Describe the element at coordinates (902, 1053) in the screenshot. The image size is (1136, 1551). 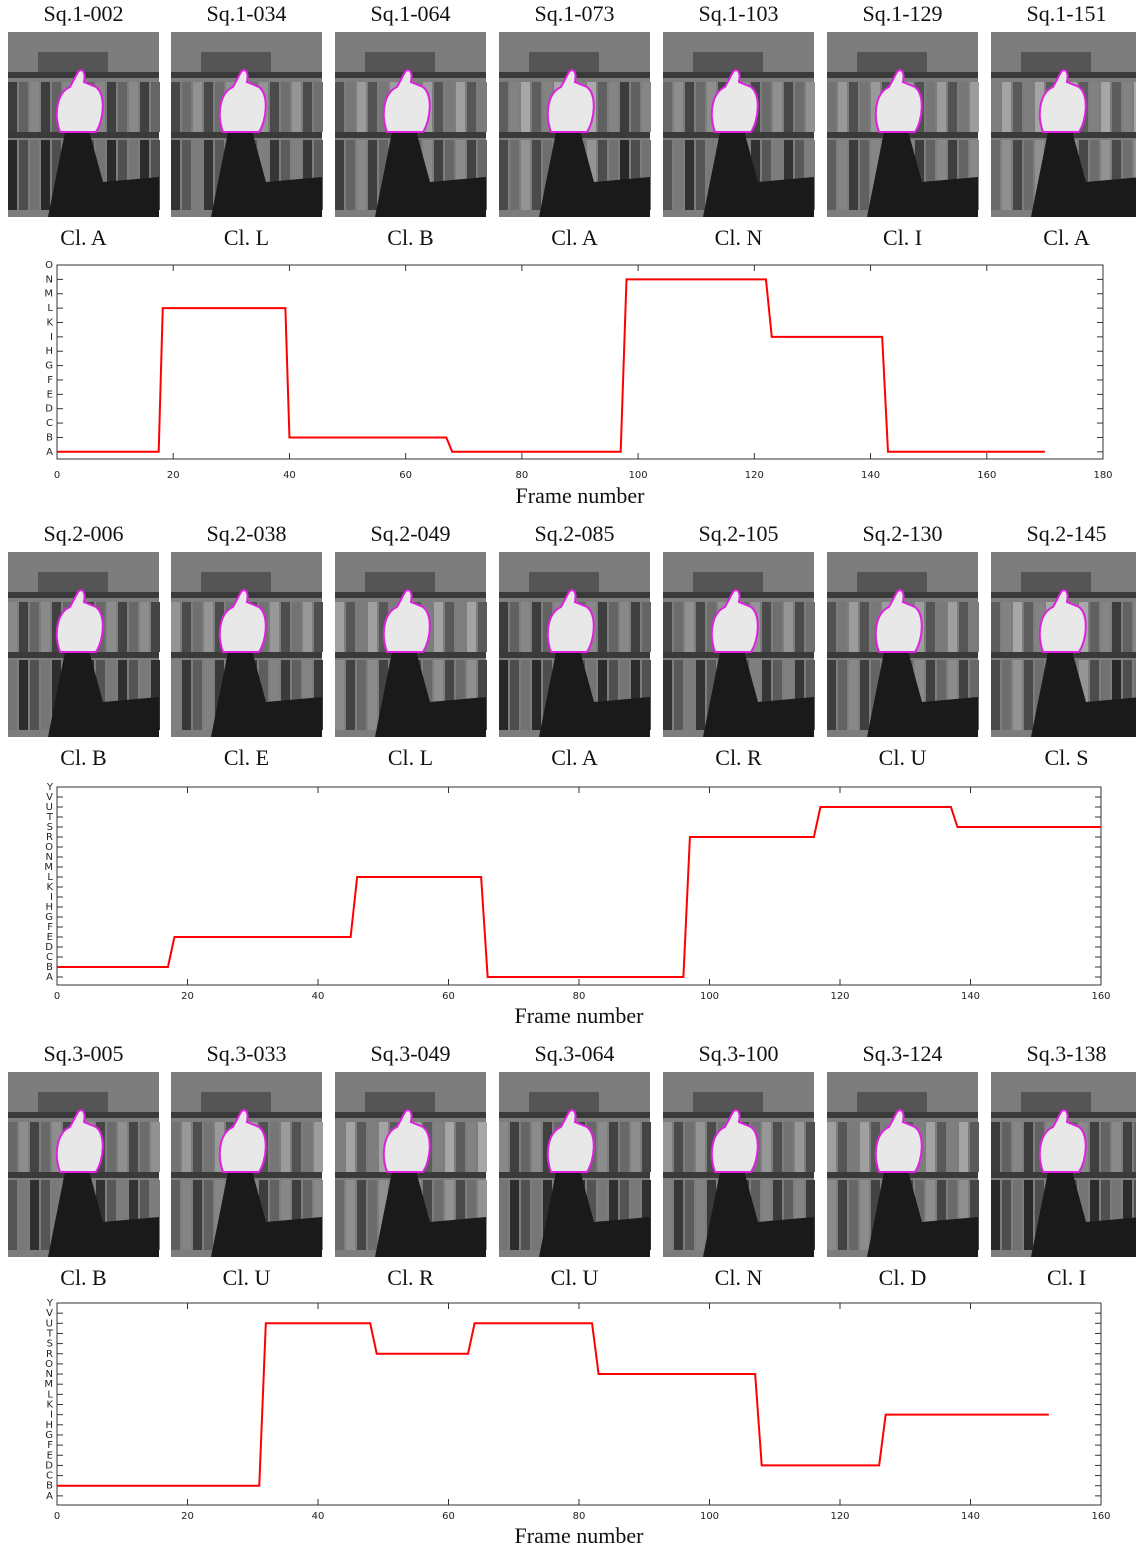
I see `frame-label: Sq.3-124` at that location.